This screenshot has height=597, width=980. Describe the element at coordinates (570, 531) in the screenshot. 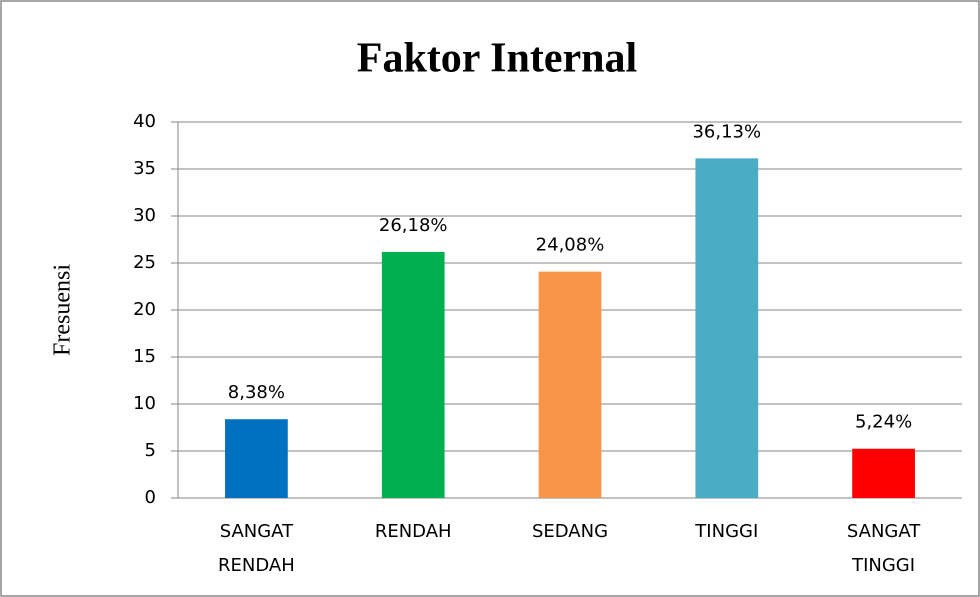

I see `x-tick-label: SEDANG` at that location.